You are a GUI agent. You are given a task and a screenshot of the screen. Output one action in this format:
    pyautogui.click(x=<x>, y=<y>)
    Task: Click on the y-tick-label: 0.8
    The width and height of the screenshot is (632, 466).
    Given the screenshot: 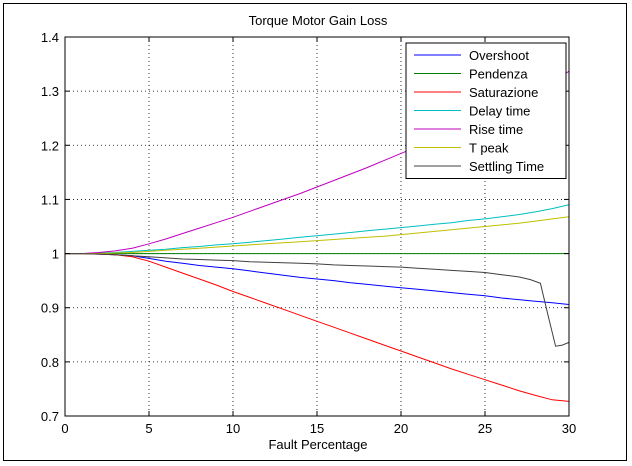 What is the action you would take?
    pyautogui.click(x=50, y=362)
    